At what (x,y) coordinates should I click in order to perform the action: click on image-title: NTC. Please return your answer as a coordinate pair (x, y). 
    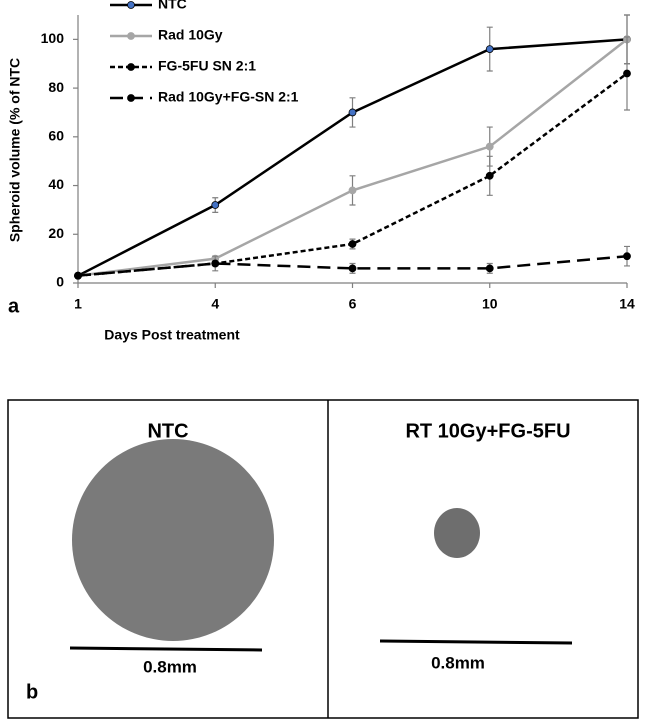
    Looking at the image, I should click on (167, 431).